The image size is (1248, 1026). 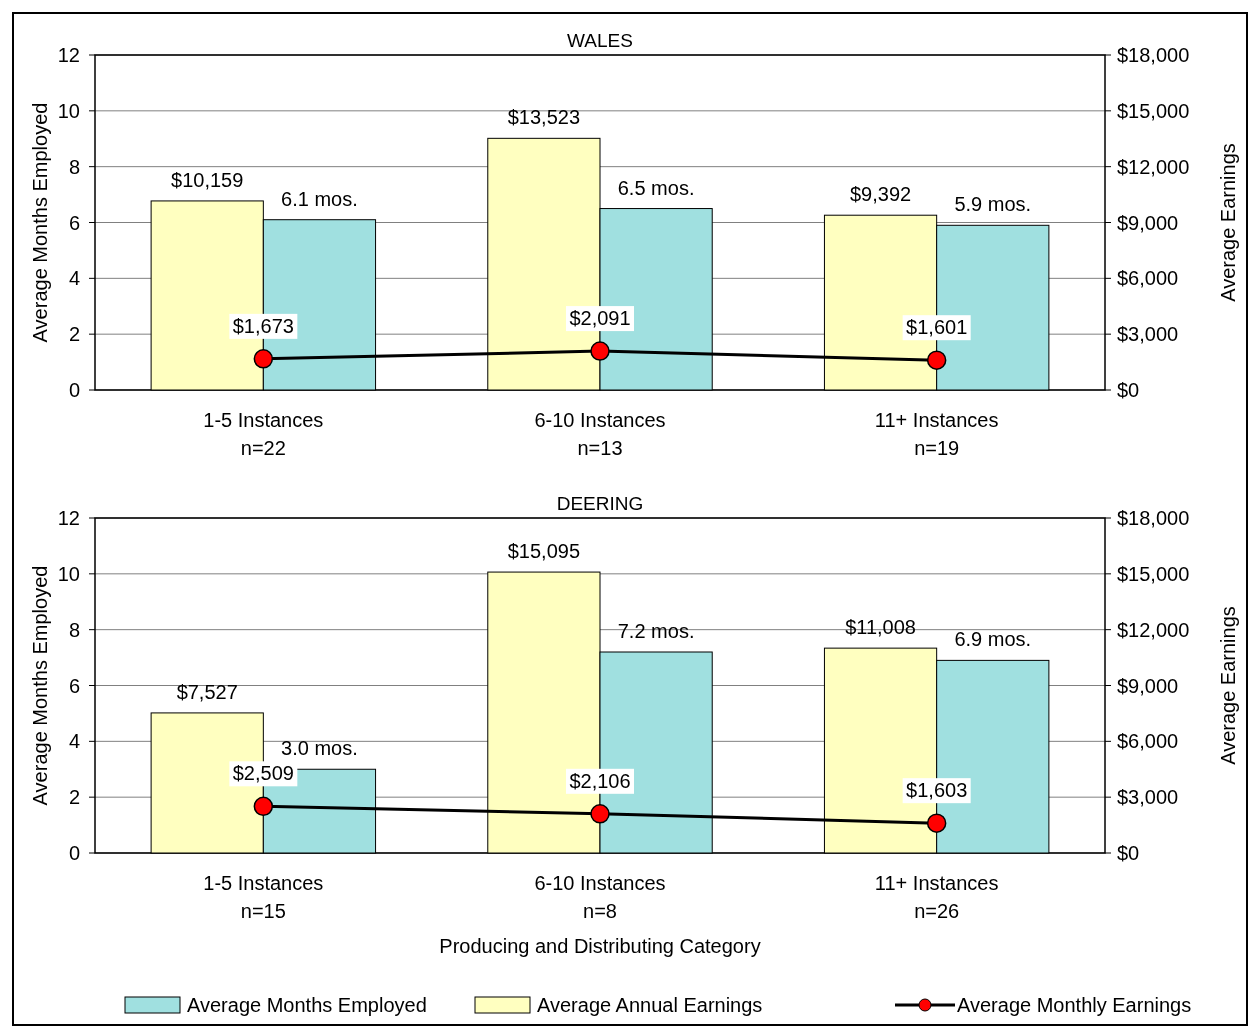 I want to click on data-label: $7,527, so click(x=207, y=691).